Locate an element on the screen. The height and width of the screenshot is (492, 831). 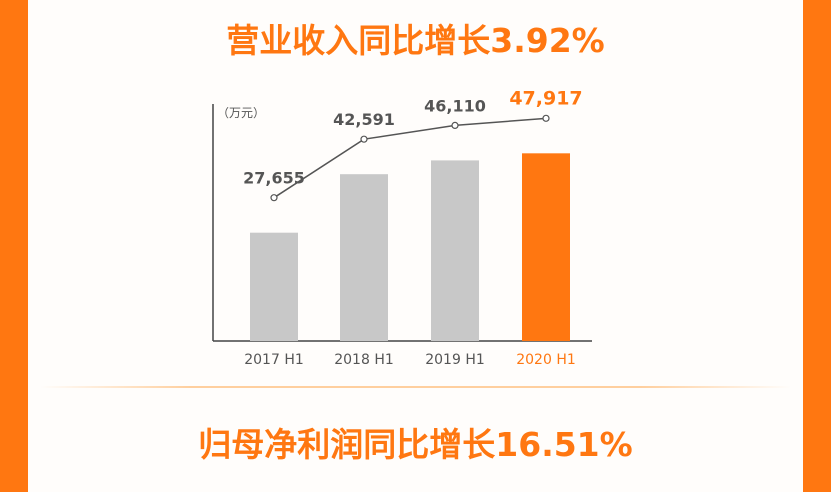
trend-line is located at coordinates (410, 158).